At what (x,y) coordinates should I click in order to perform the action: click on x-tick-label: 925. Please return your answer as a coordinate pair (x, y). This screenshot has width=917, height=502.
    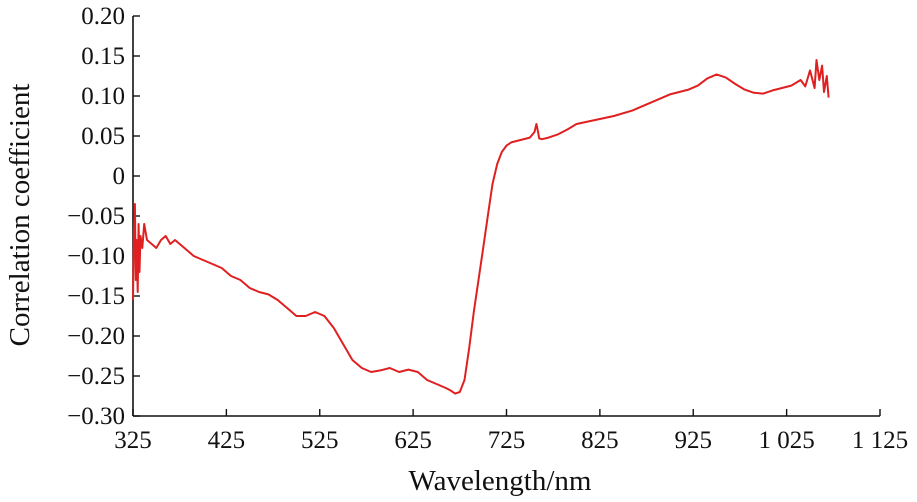
    Looking at the image, I should click on (694, 440).